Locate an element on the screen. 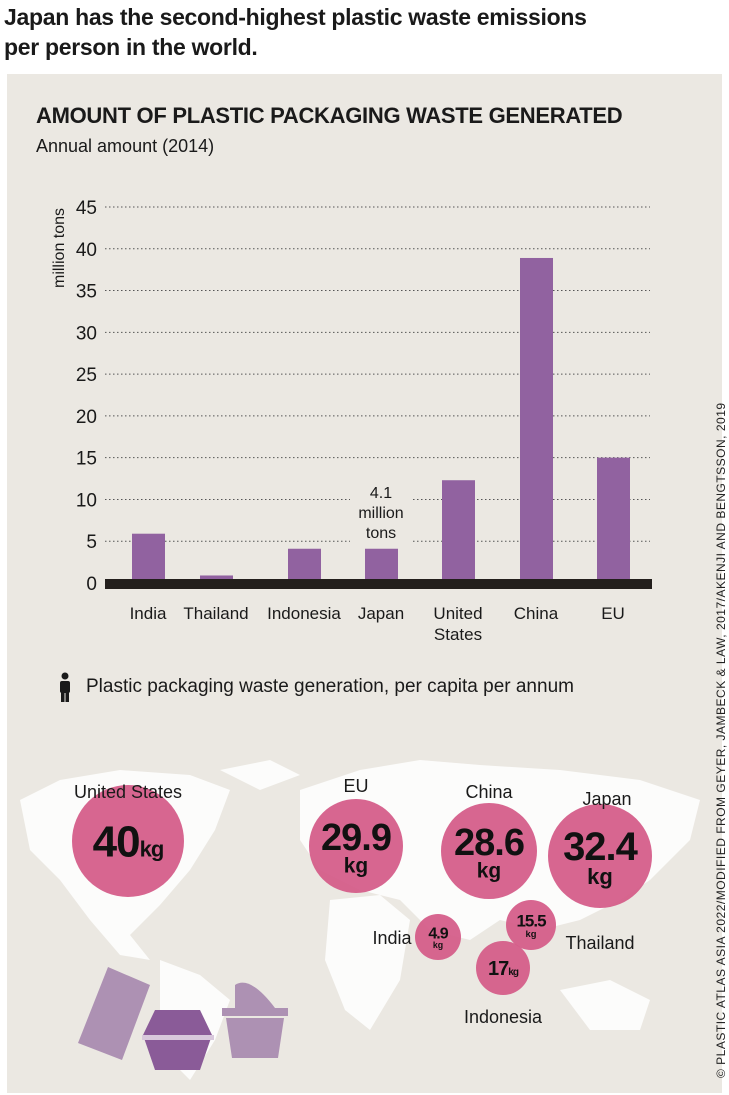 This screenshot has height=1095, width=729. bar-annotation: million is located at coordinates (380, 513).